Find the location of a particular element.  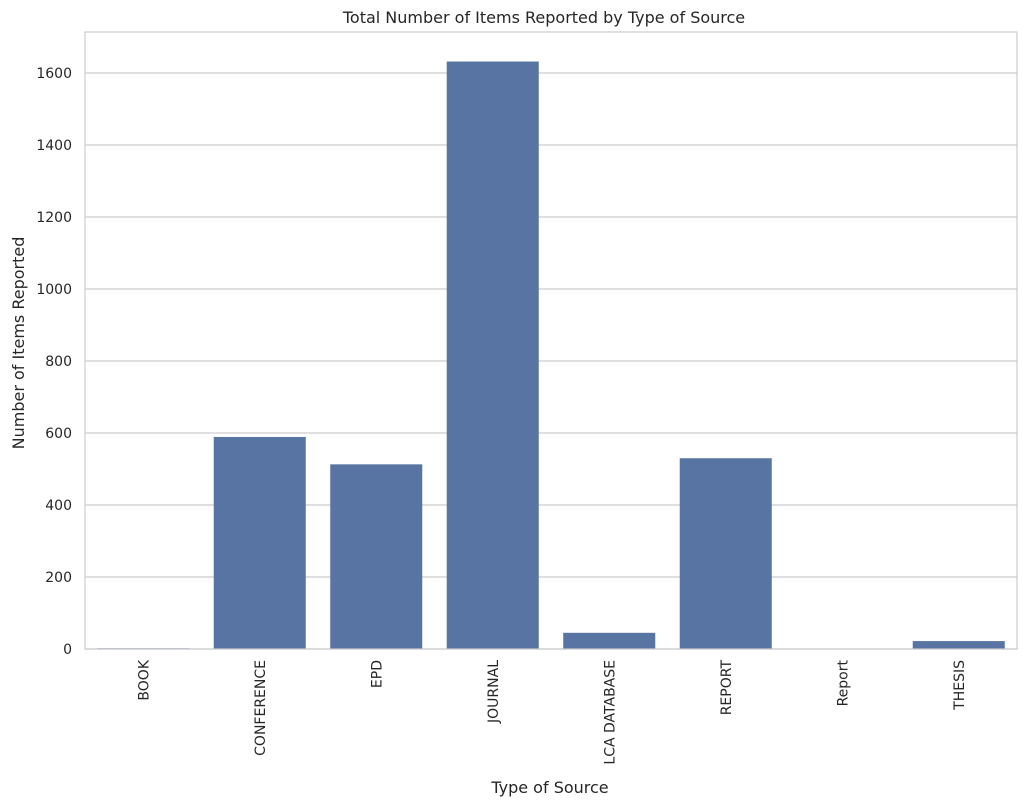

y-tick-label: 1000 is located at coordinates (54, 290).